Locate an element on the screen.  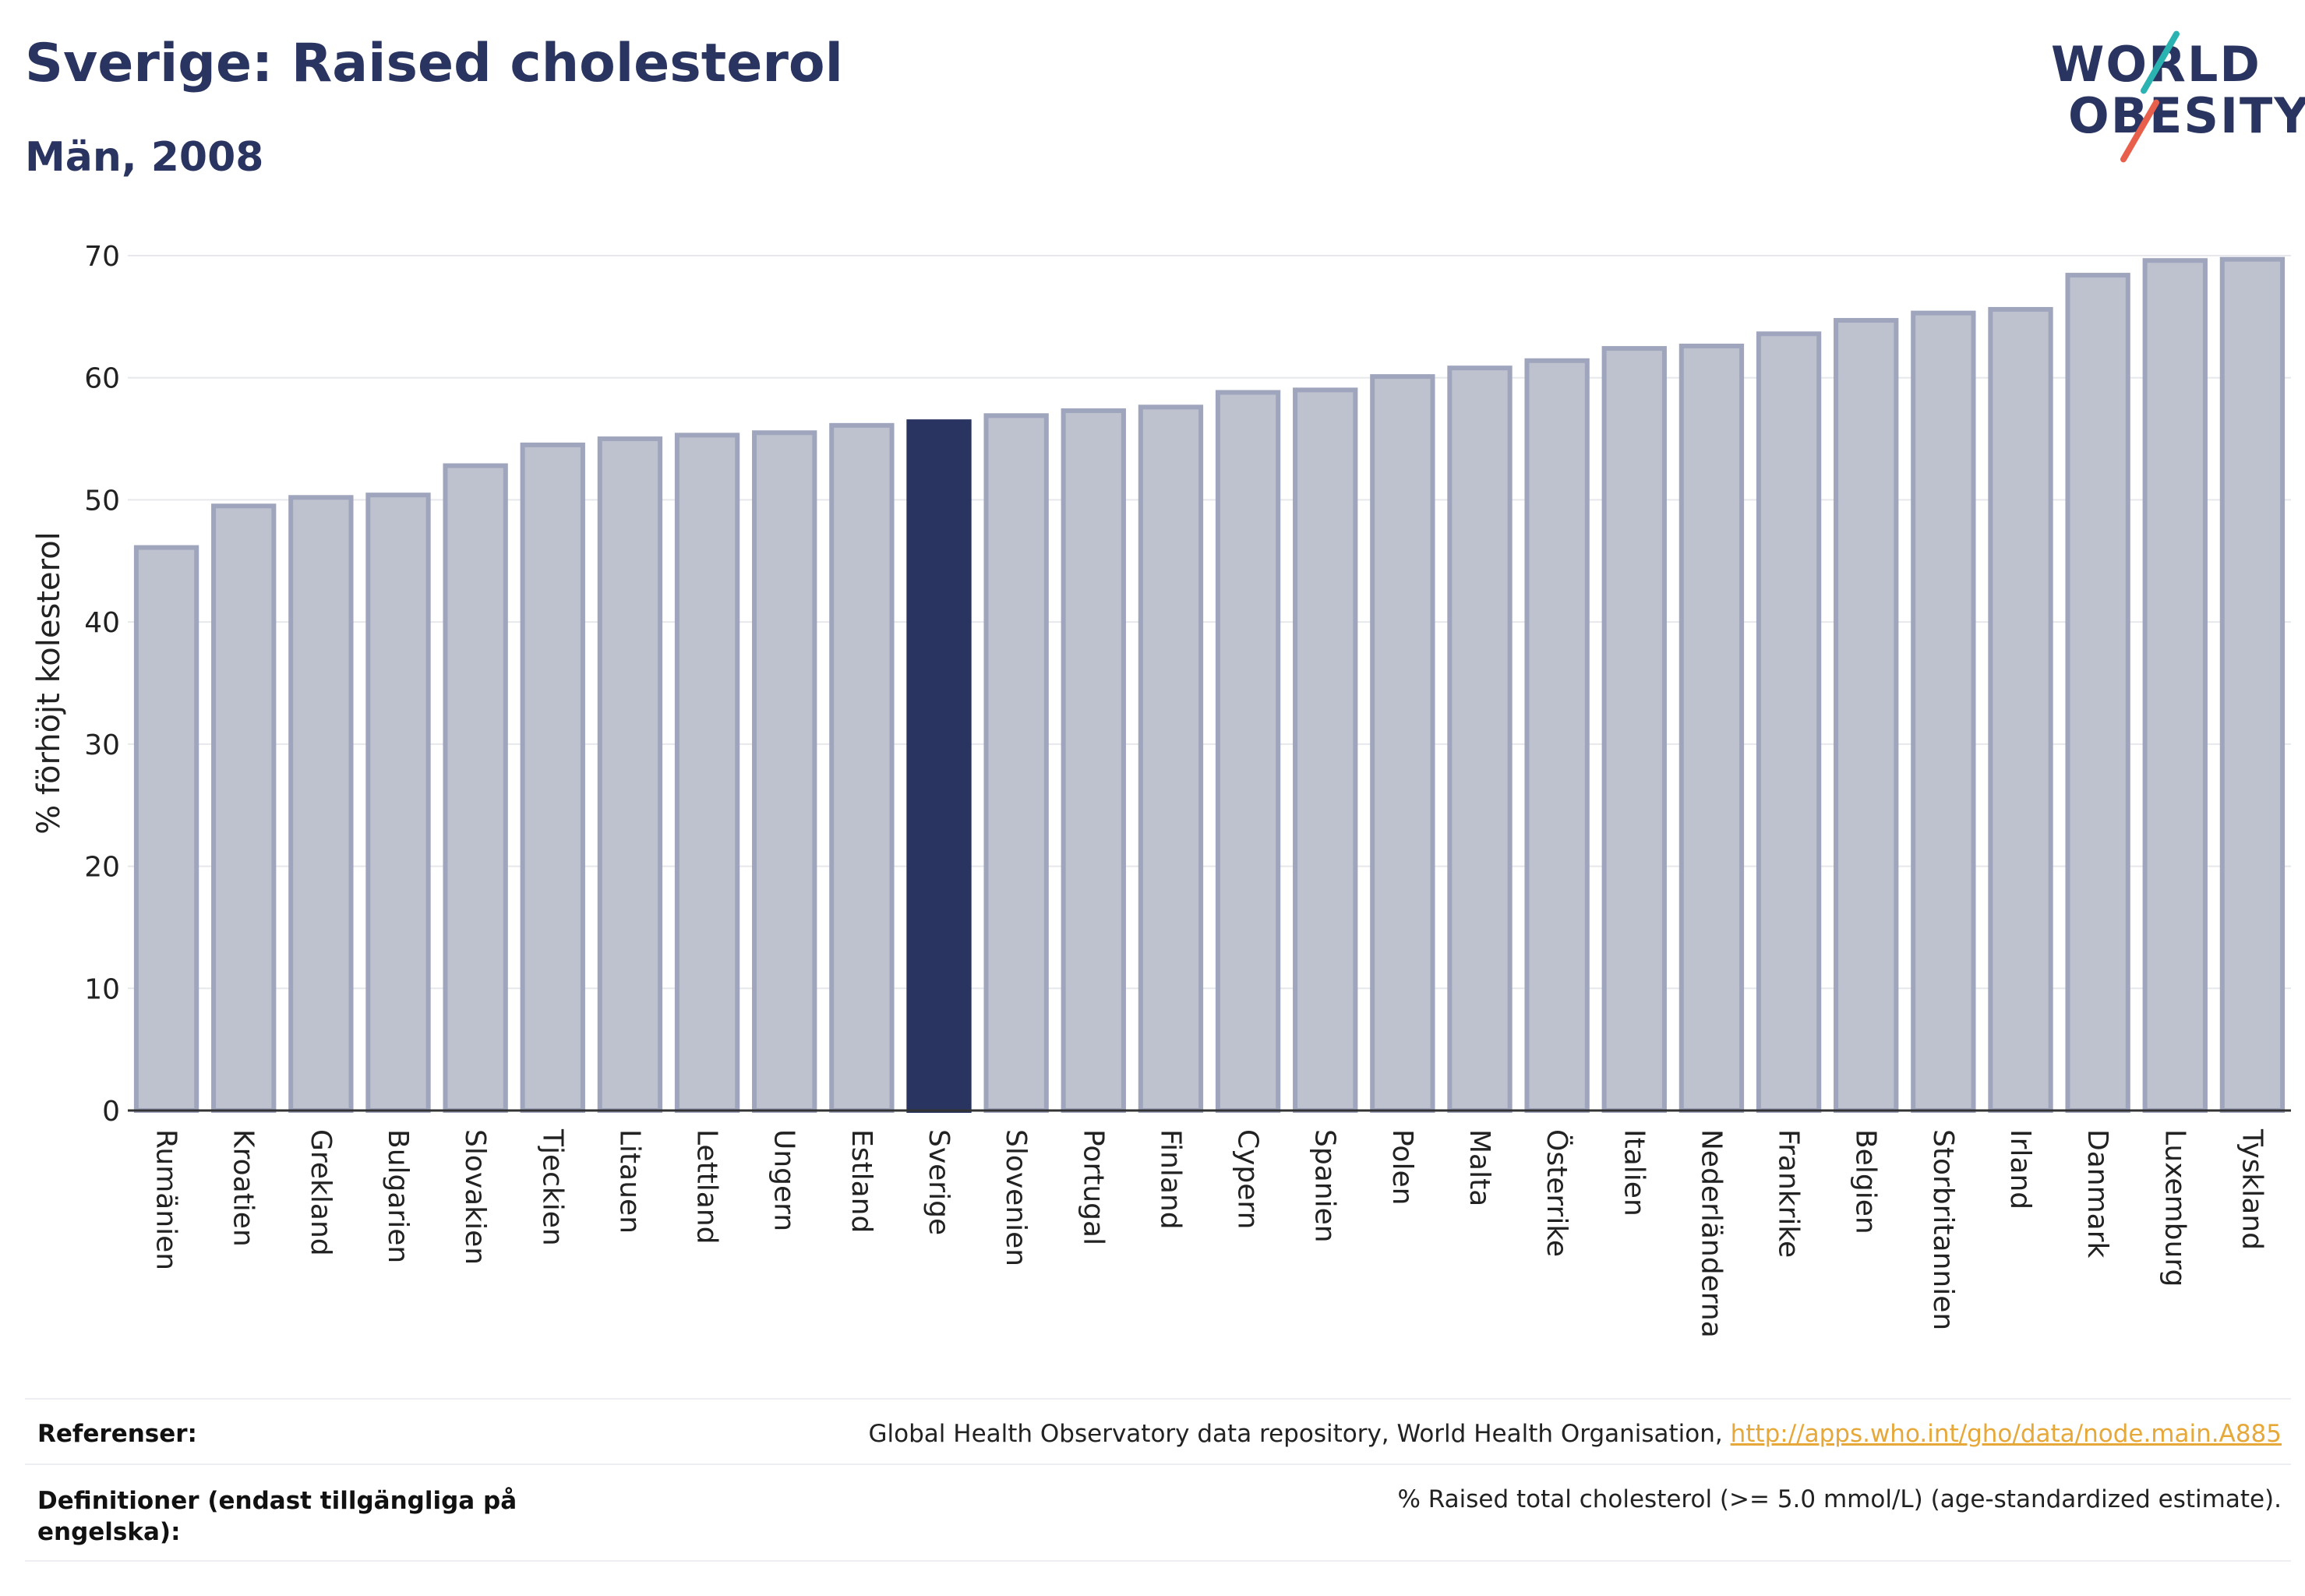
bar-nederländerna is located at coordinates (1711, 728).